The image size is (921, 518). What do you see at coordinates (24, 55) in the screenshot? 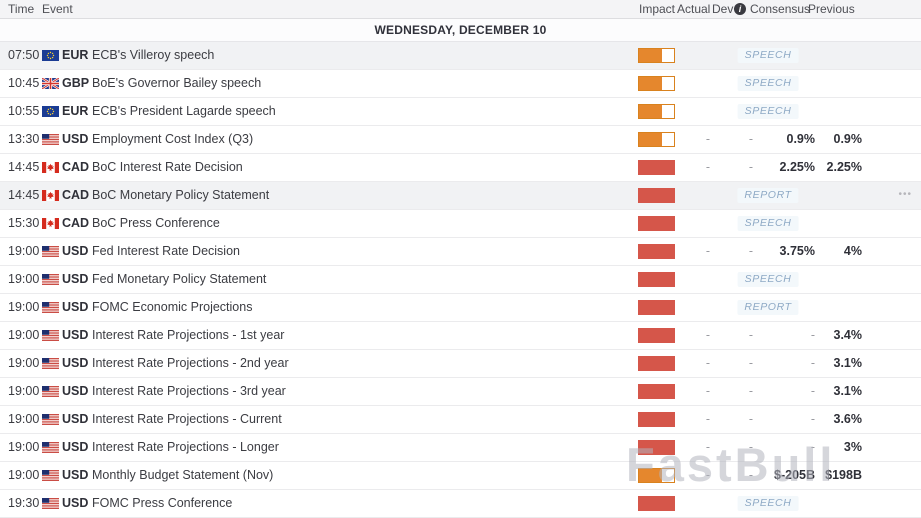
I see `event-time: 07:50` at bounding box center [24, 55].